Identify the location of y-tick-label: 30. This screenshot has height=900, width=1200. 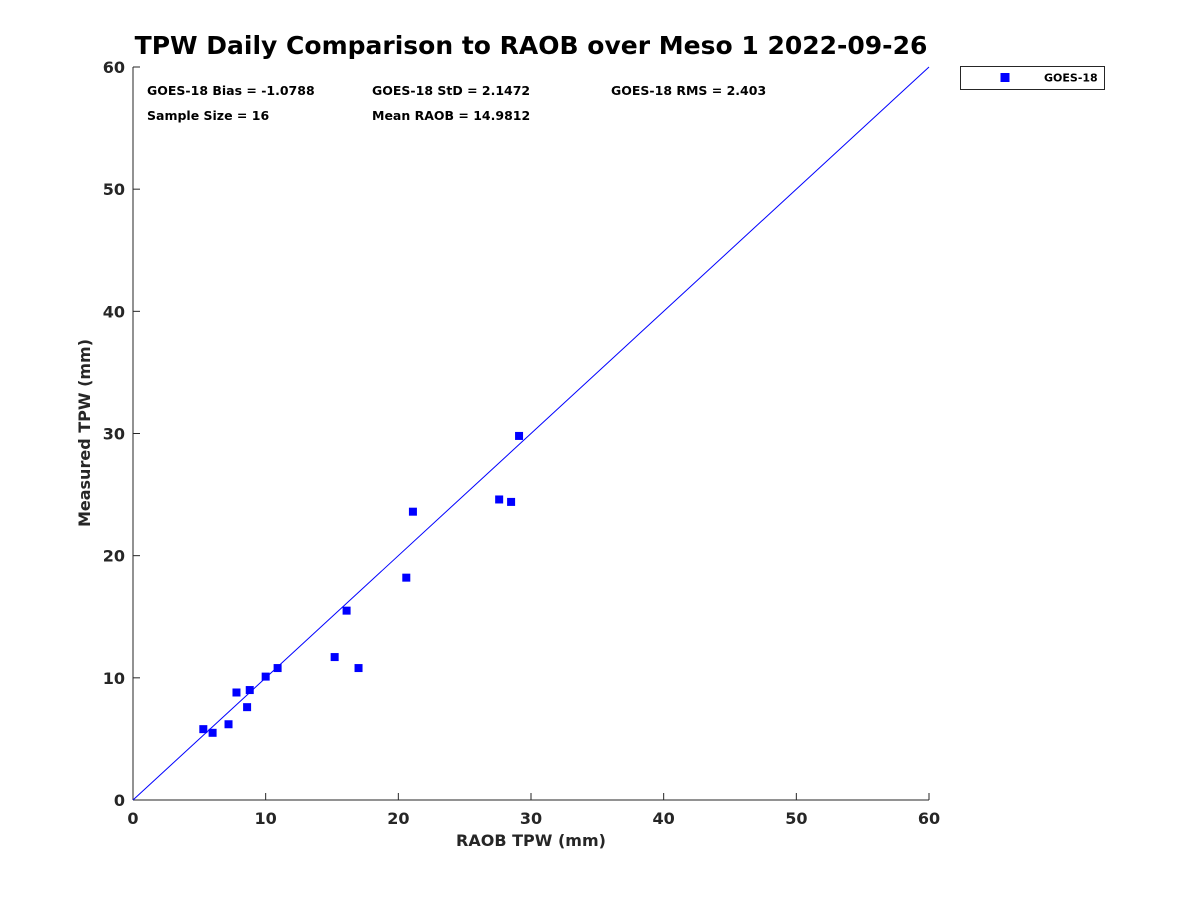
(114, 434).